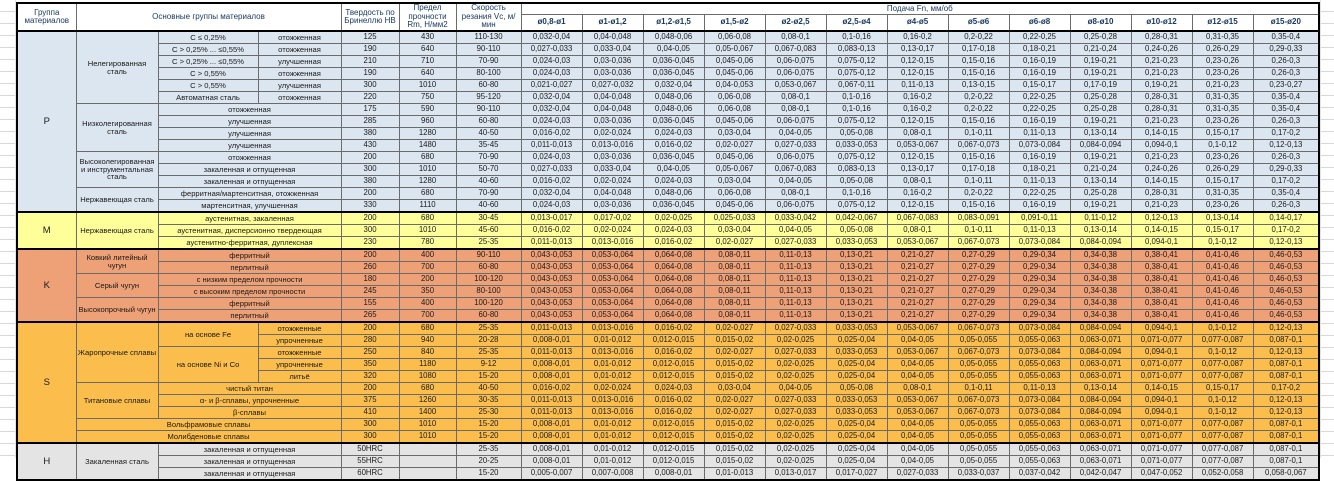 This screenshot has width=1334, height=481. What do you see at coordinates (299, 376) in the screenshot?
I see `material-label-cell: литьё` at bounding box center [299, 376].